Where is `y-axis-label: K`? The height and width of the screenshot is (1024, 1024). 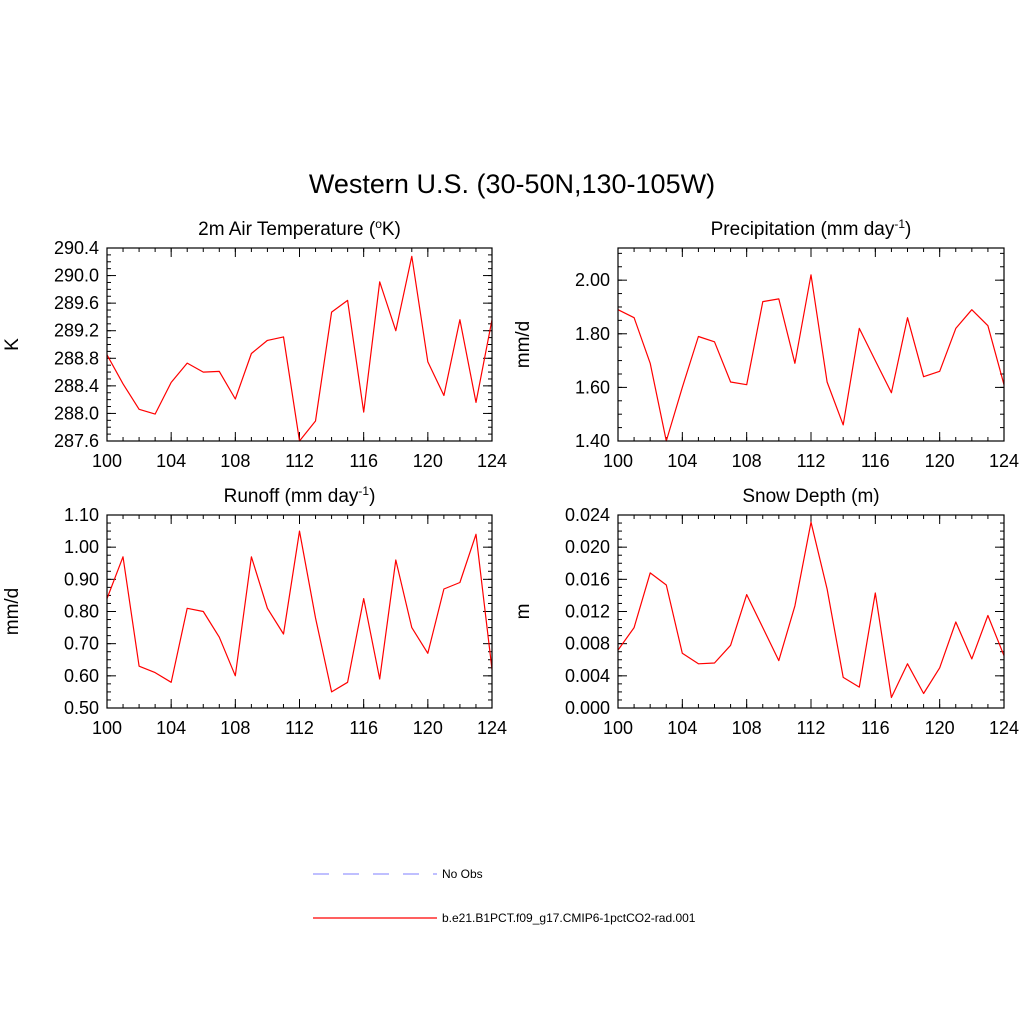
y-axis-label: K is located at coordinates (12, 344).